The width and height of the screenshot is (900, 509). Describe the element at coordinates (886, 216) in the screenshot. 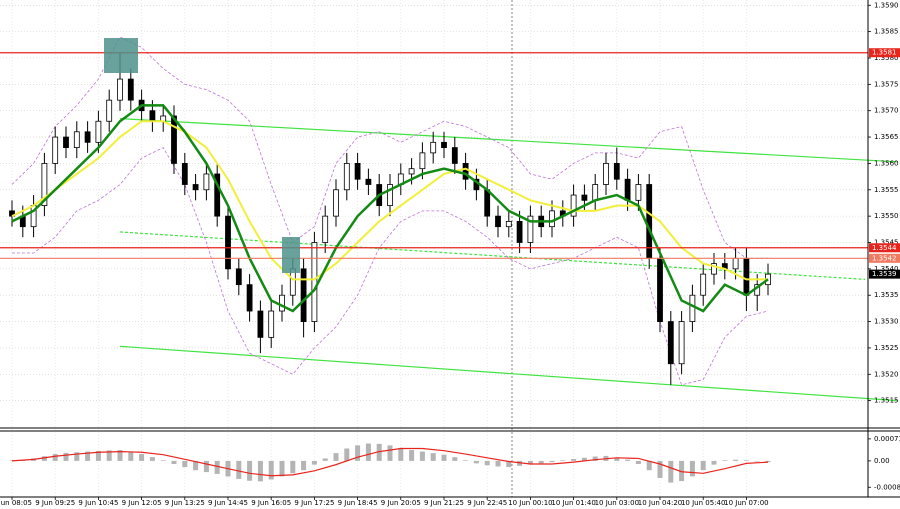

I see `y-tick-label: 1.3550` at that location.